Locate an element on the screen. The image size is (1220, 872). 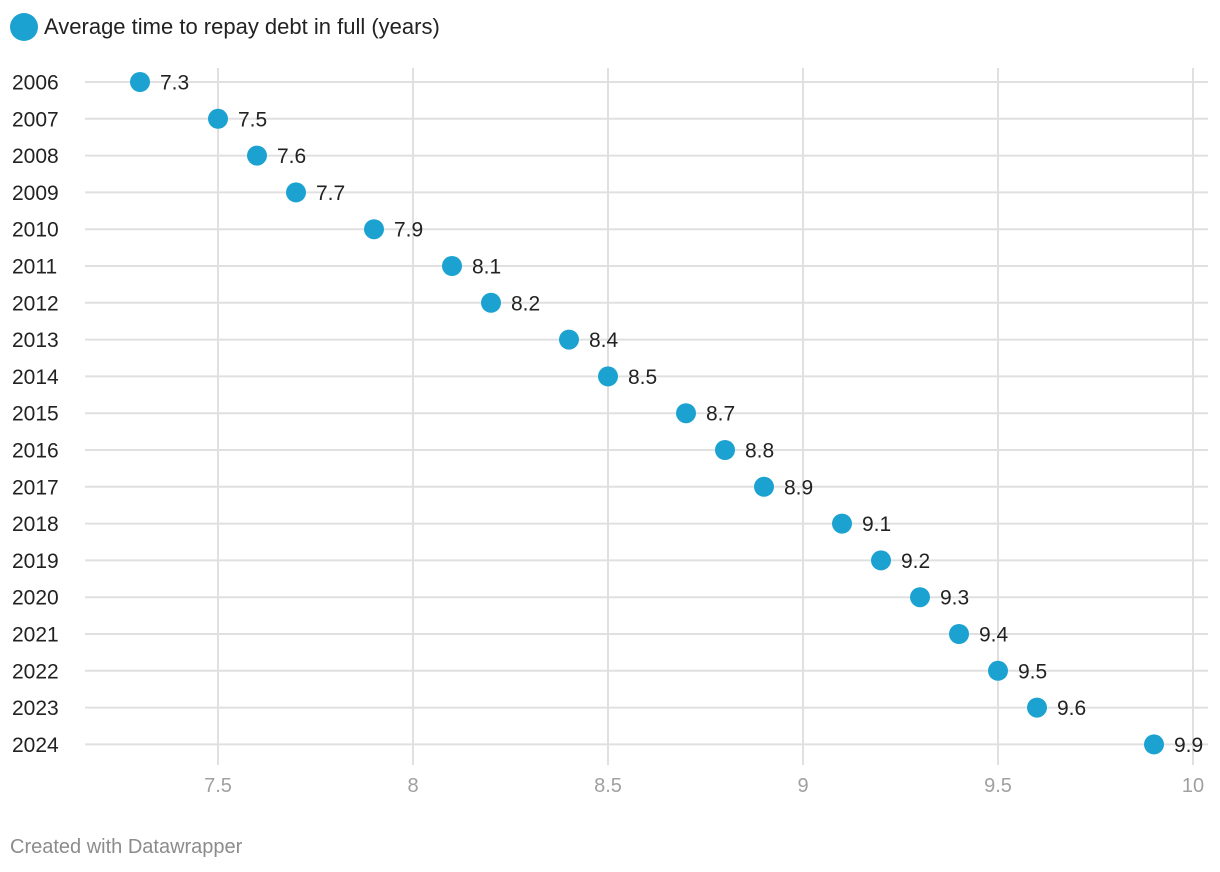
y-category-label: 2014 is located at coordinates (35, 377).